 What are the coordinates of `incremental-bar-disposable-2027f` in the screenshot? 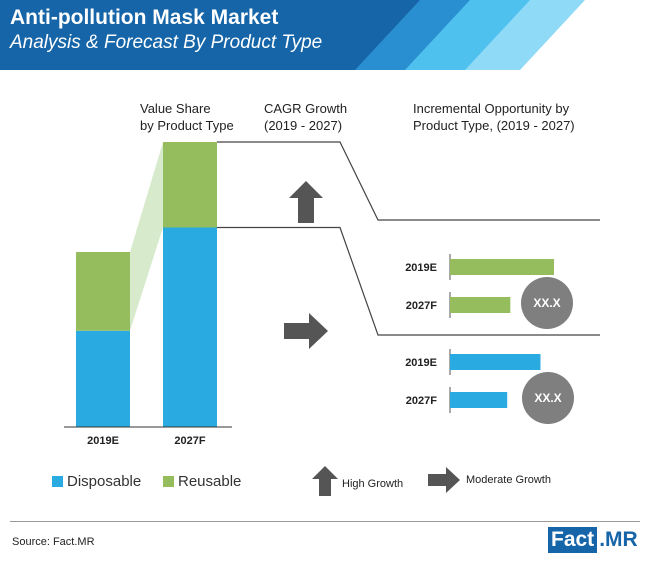 It's located at (479, 400).